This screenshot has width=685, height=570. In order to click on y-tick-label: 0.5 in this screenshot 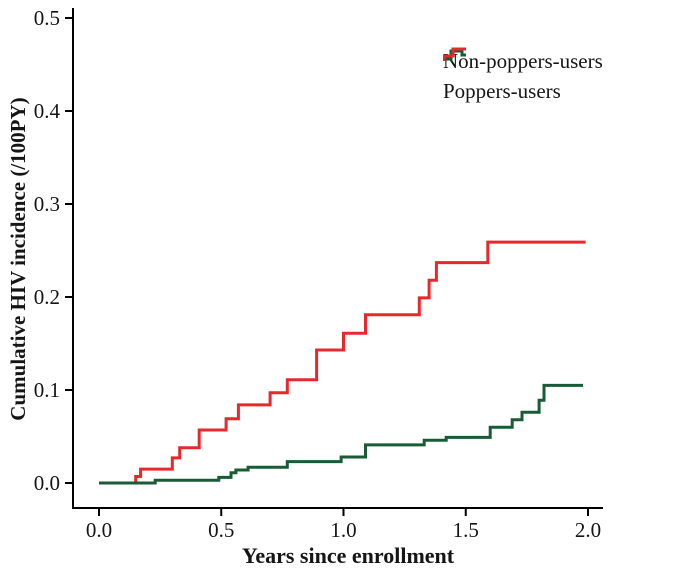, I will do `click(47, 18)`.